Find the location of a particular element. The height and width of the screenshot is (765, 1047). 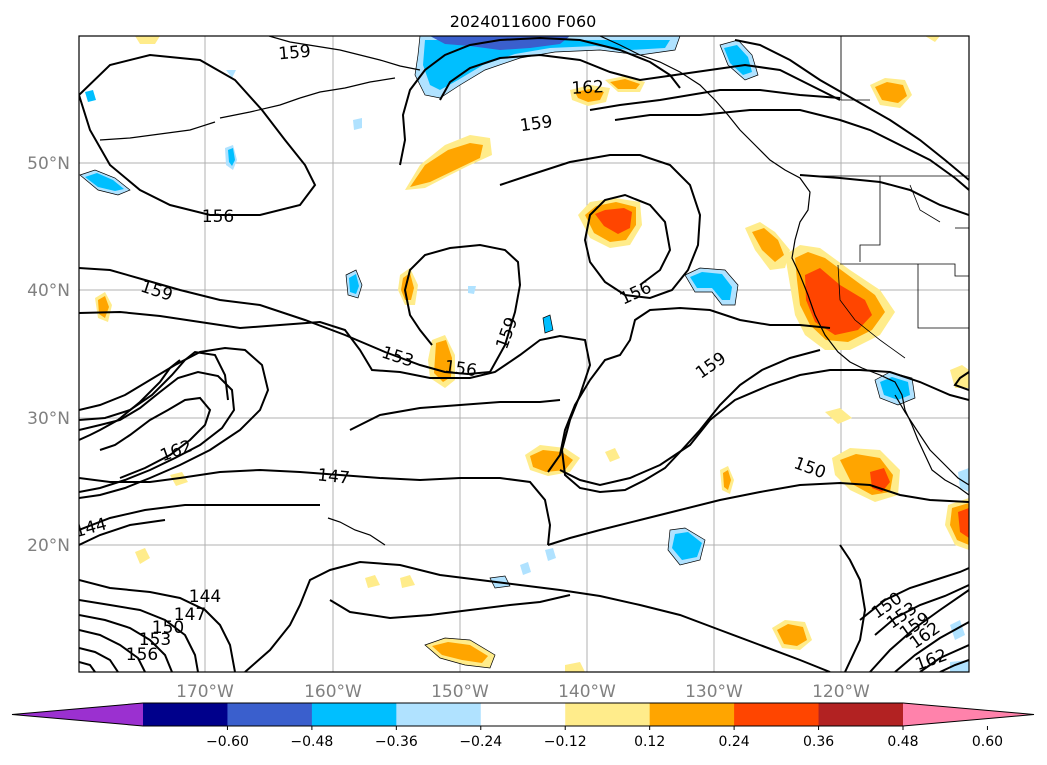

colorbar-tick-label: −0.12 is located at coordinates (565, 742).